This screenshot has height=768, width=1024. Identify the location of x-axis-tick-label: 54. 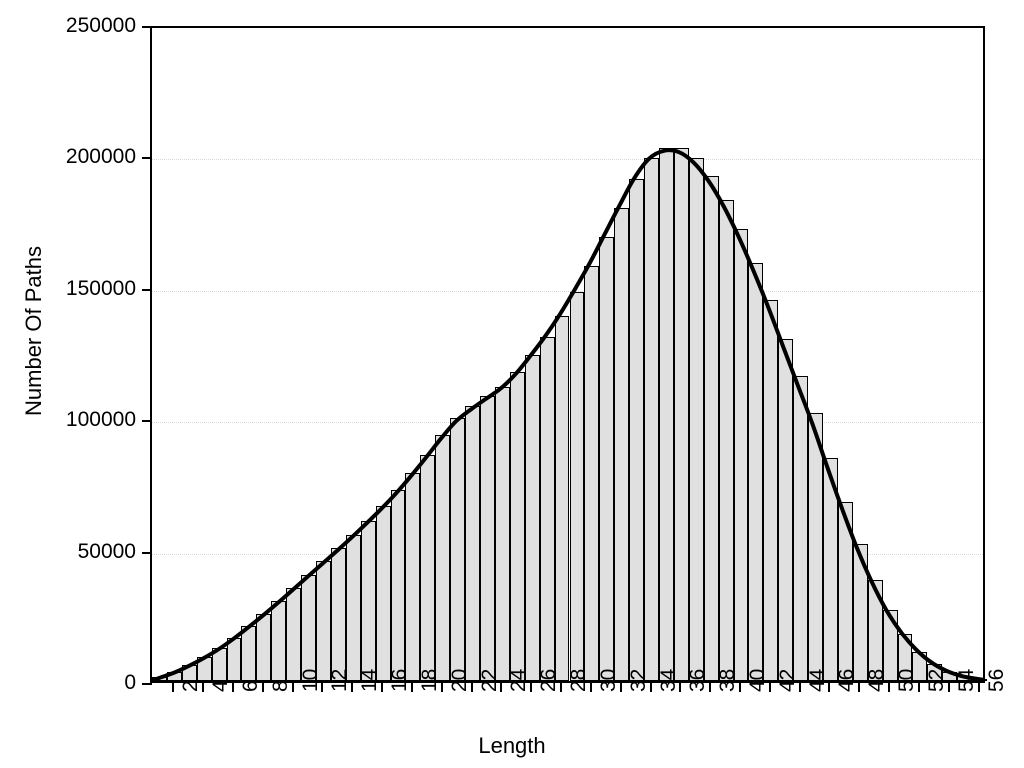
(966, 680).